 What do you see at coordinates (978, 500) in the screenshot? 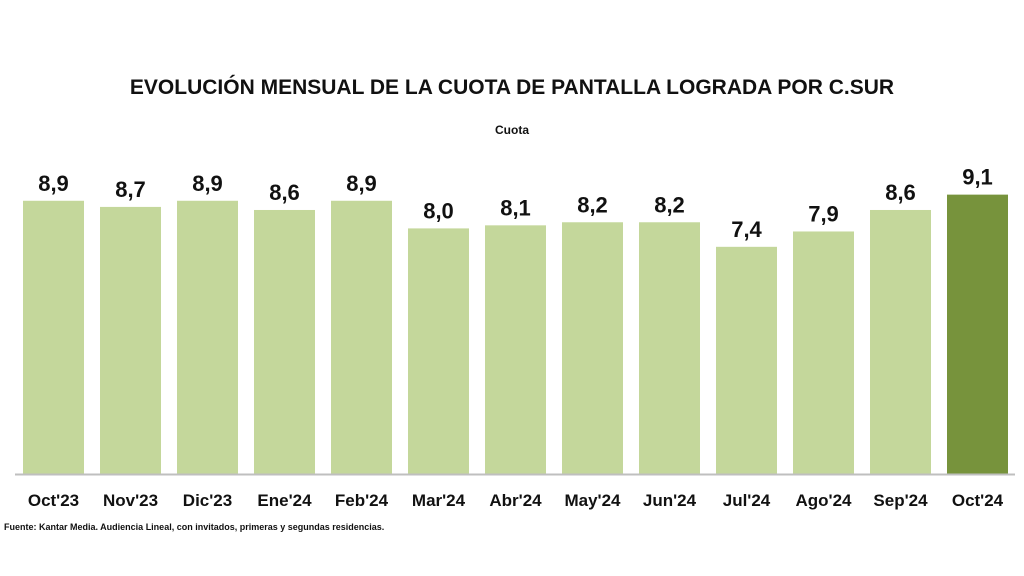
I see `x-tick-label: Oct'24` at bounding box center [978, 500].